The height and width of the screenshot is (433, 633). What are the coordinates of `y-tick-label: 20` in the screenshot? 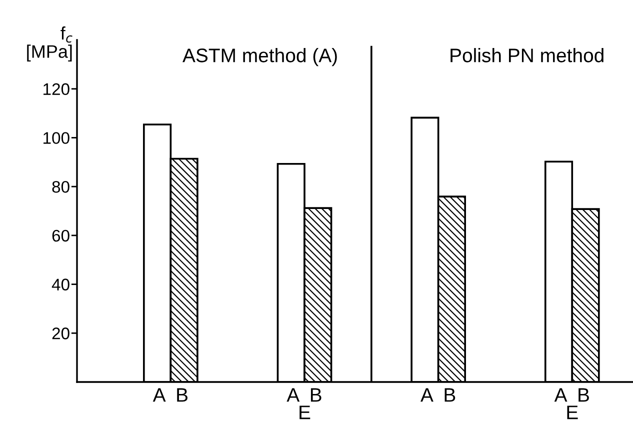 It's located at (61, 334).